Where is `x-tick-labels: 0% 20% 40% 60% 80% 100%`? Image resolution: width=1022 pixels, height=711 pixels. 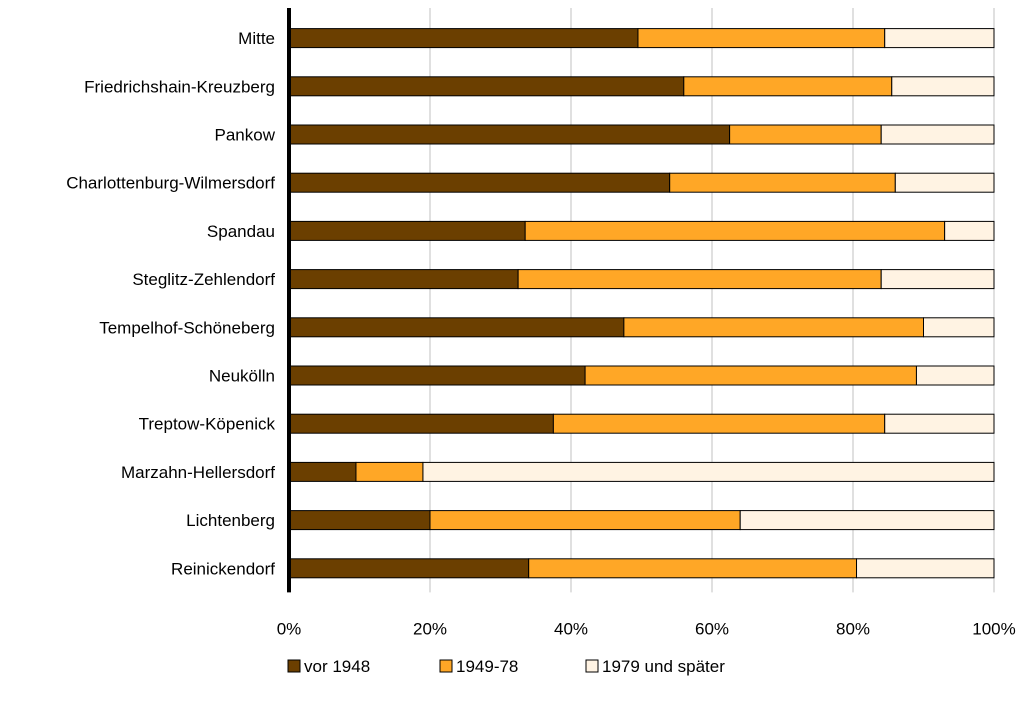 x-tick-labels: 0% 20% 40% 60% 80% 100% is located at coordinates (646, 628).